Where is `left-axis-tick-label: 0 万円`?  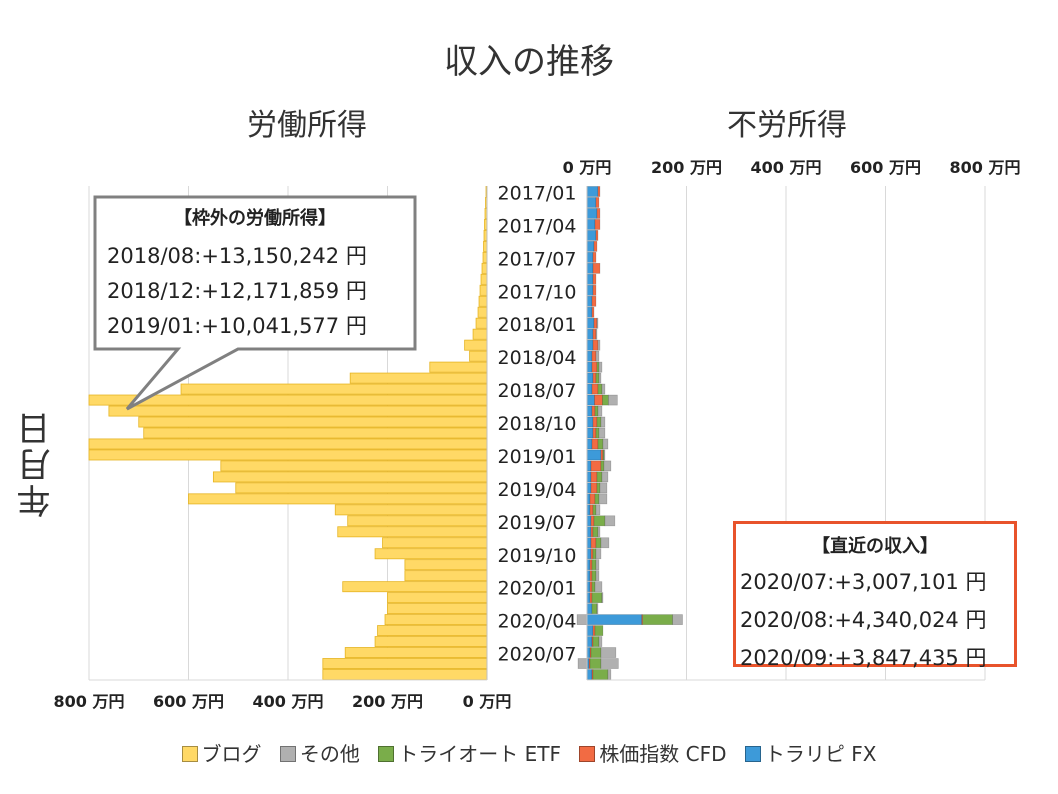
left-axis-tick-label: 0 万円 is located at coordinates (487, 701).